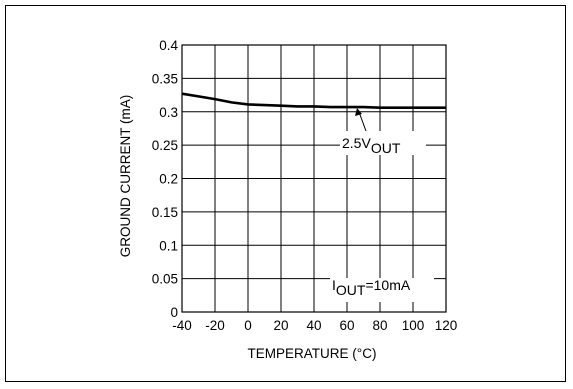 The height and width of the screenshot is (389, 573). What do you see at coordinates (182, 325) in the screenshot?
I see `x-tick-label: -40` at bounding box center [182, 325].